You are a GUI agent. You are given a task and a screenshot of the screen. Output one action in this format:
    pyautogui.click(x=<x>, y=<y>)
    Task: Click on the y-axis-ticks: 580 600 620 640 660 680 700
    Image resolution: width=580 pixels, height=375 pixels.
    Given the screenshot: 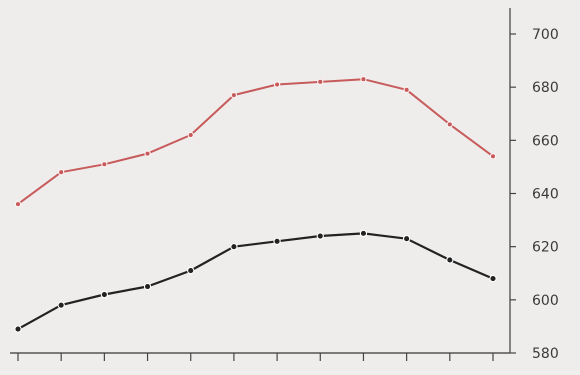 What is the action you would take?
    pyautogui.click(x=534, y=194)
    